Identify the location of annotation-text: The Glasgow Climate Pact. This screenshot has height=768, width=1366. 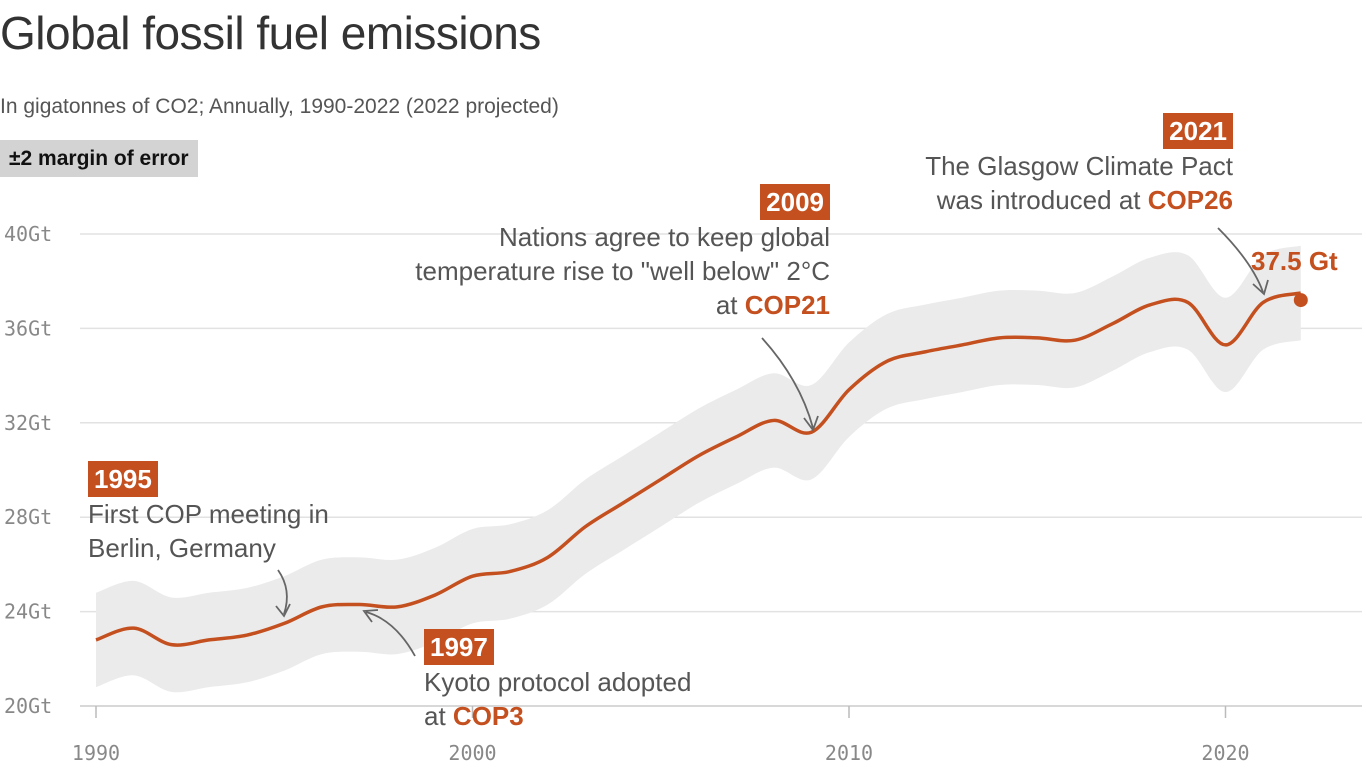
(1079, 166).